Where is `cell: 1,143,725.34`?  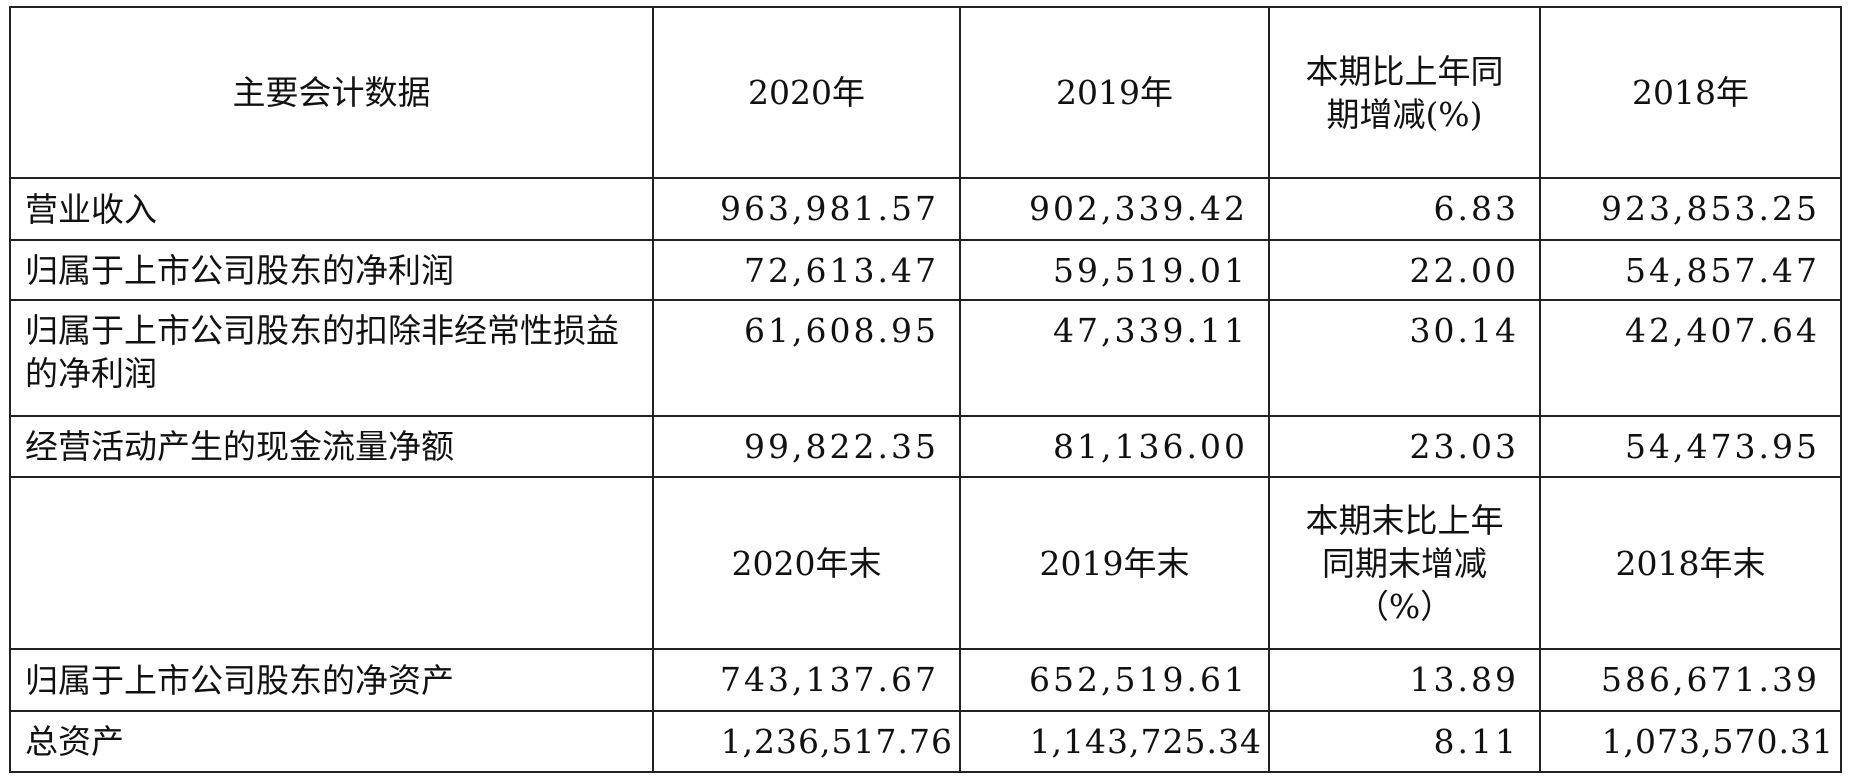 cell: 1,143,725.34 is located at coordinates (1114, 741).